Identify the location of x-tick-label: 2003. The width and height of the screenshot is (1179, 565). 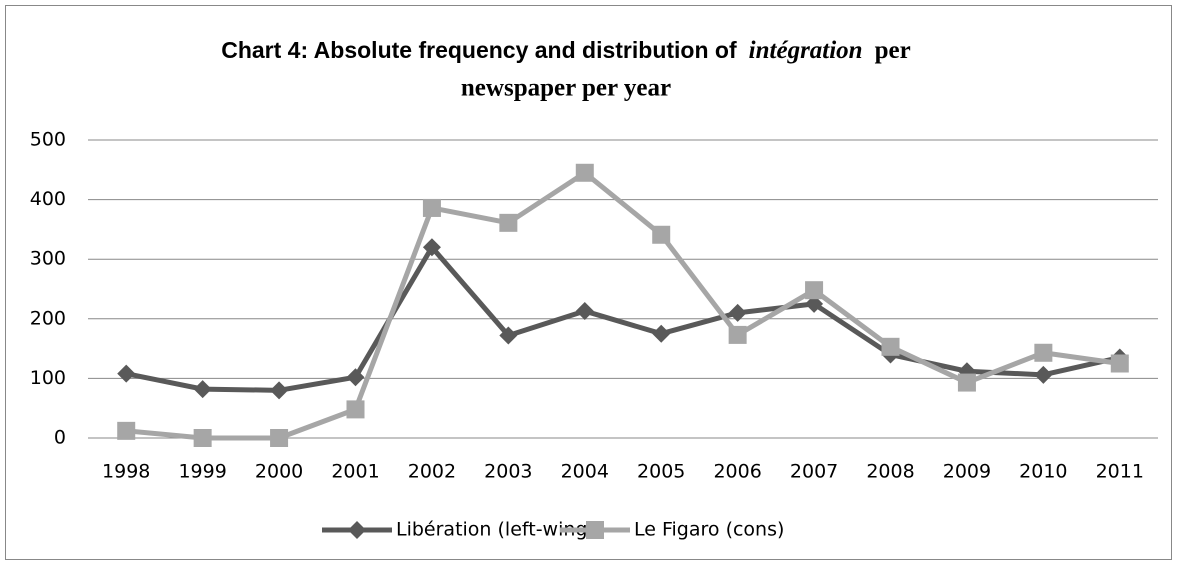
(508, 472).